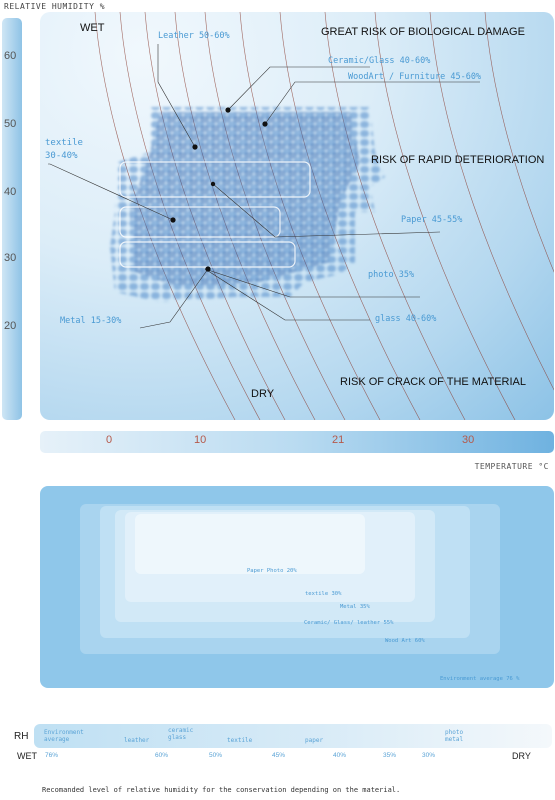 The image size is (555, 800). What do you see at coordinates (240, 740) in the screenshot?
I see `rh-material-textile: textile` at bounding box center [240, 740].